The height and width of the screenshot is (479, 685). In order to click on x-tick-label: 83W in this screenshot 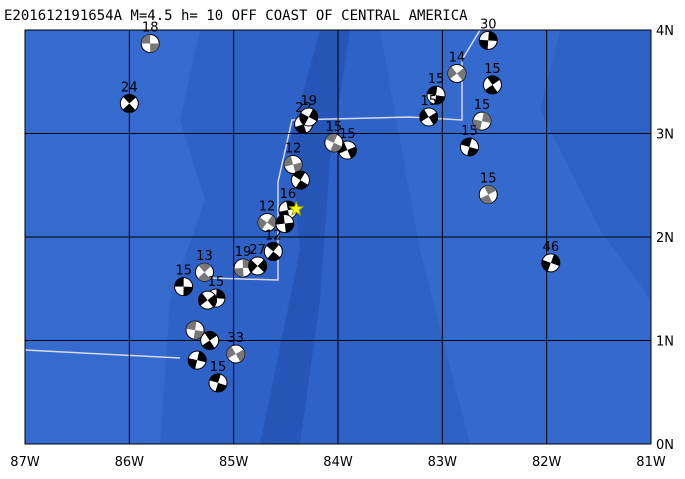, I will do `click(443, 462)`.